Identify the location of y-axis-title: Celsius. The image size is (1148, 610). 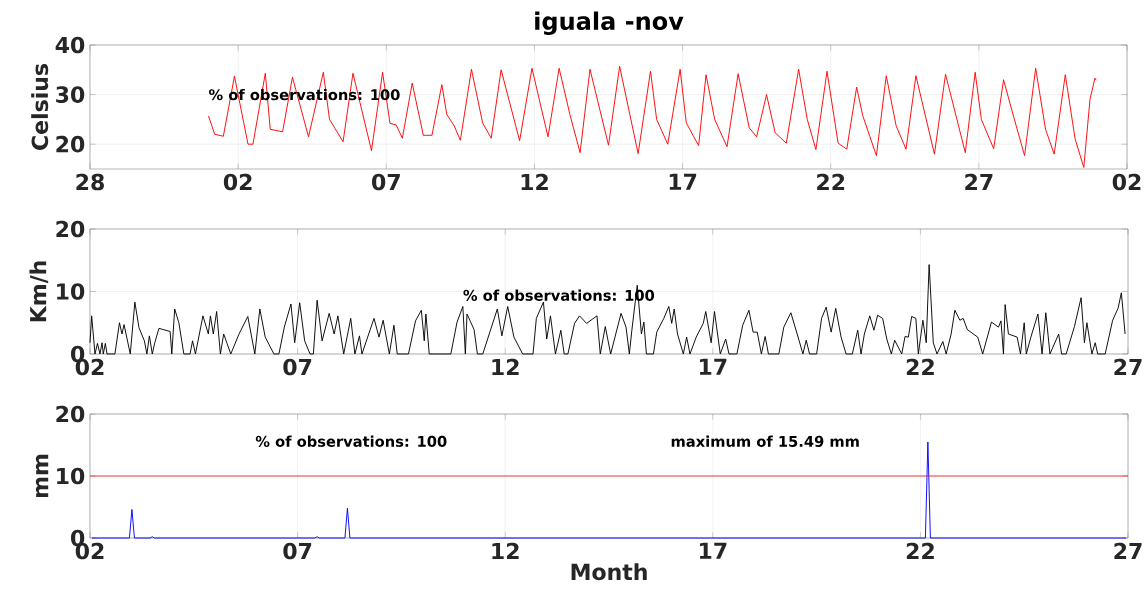
(40, 107).